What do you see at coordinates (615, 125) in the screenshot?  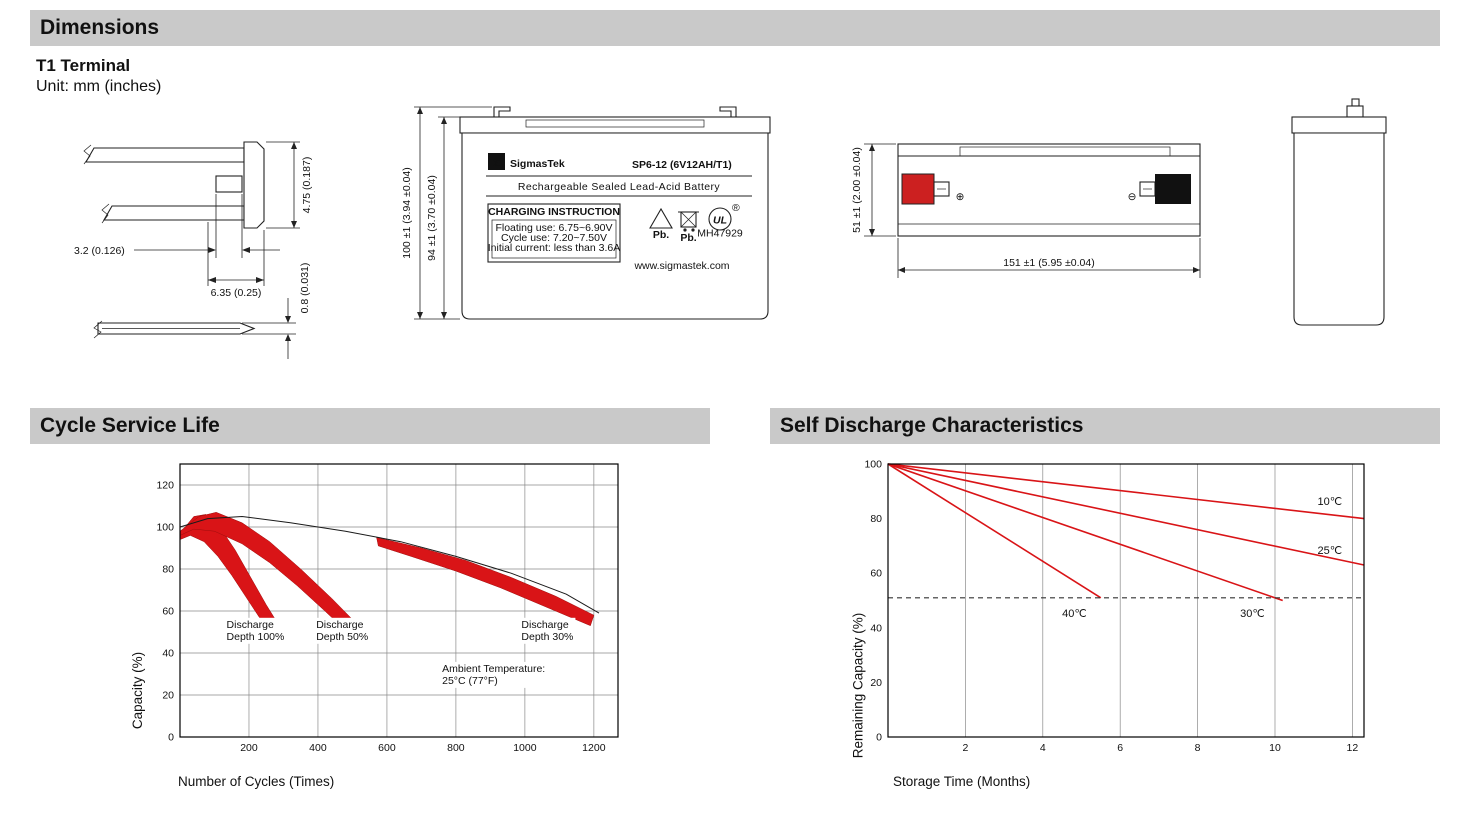 I see `battery-lid` at bounding box center [615, 125].